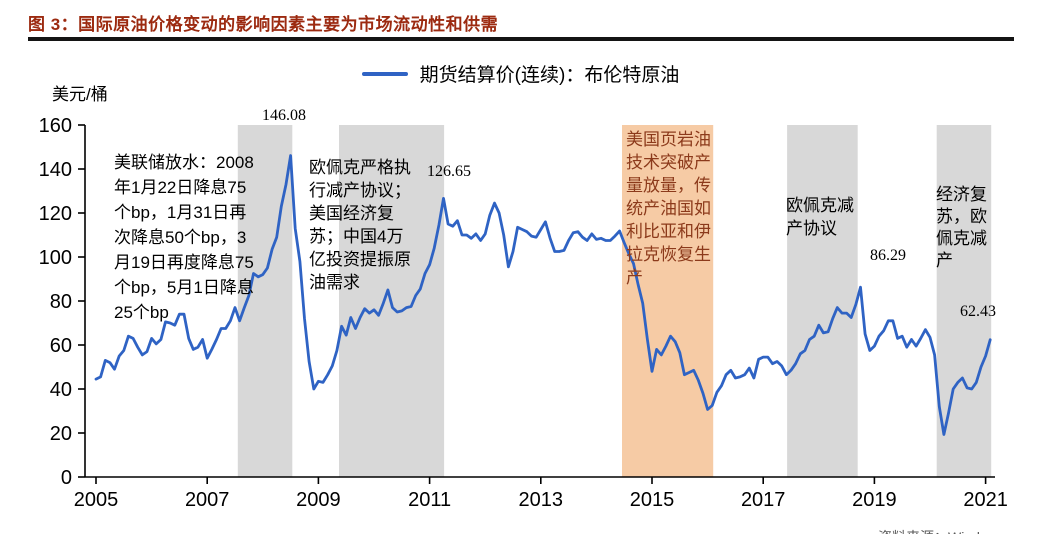 This screenshot has height=534, width=1041. Describe the element at coordinates (384, 73) in the screenshot. I see `legend-line-swatch` at that location.